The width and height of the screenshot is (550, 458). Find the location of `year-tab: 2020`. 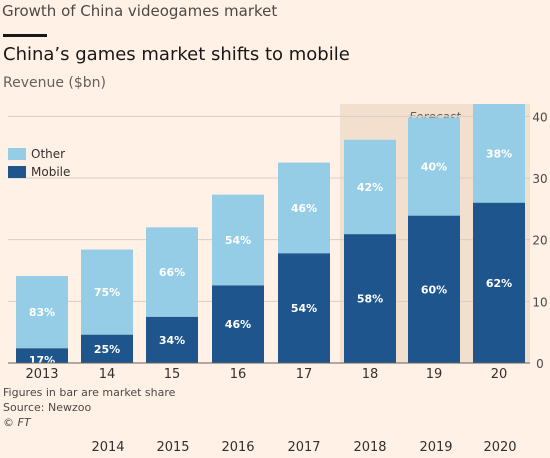

year-tab: 2020 is located at coordinates (500, 447).